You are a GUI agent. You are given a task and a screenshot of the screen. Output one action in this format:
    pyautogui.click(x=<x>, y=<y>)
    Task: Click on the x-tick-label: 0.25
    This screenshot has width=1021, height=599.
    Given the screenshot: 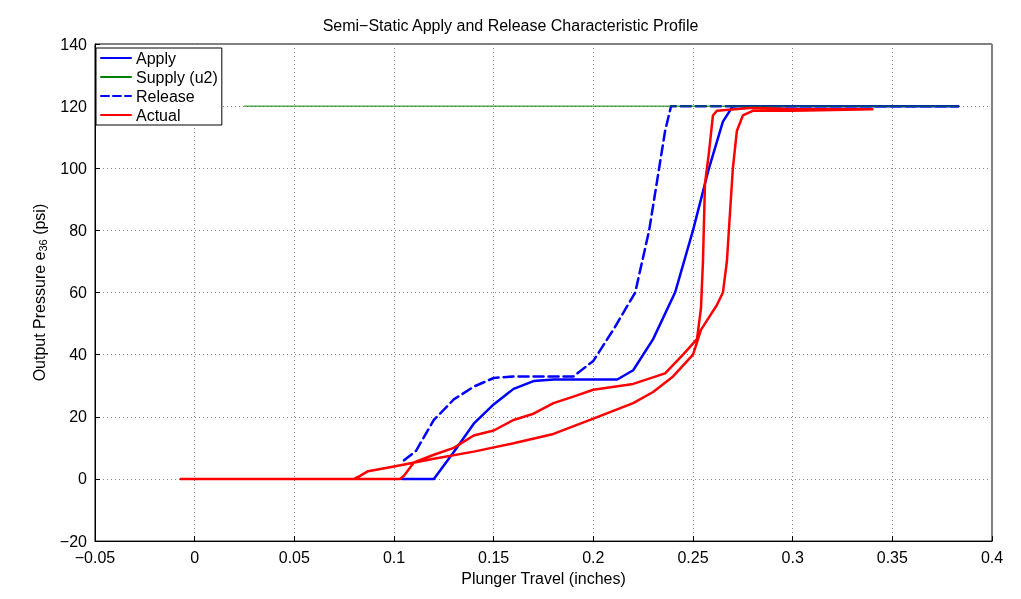 What is the action you would take?
    pyautogui.click(x=693, y=557)
    